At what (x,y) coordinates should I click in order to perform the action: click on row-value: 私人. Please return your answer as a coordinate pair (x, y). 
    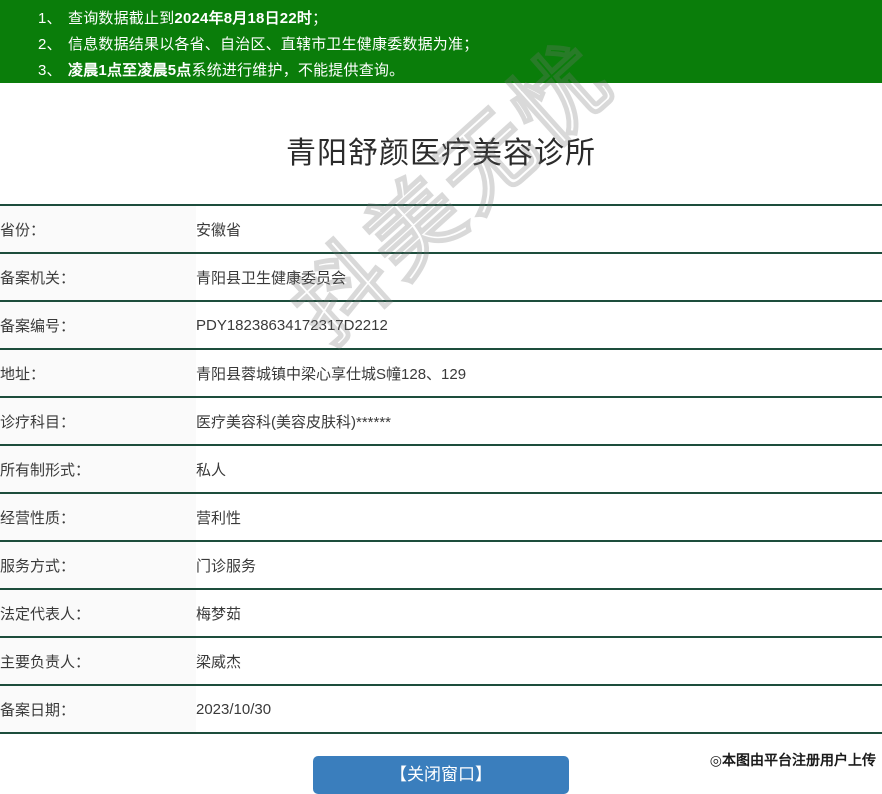
    Looking at the image, I should click on (539, 468).